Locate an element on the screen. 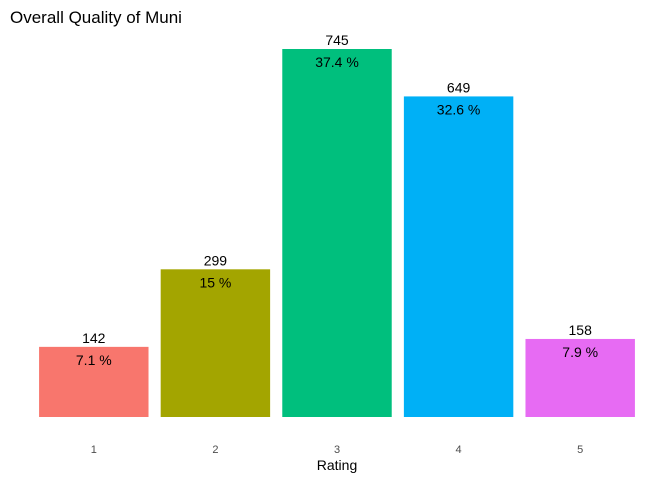 The image size is (672, 480). x-tick-label-5: 5 is located at coordinates (580, 450).